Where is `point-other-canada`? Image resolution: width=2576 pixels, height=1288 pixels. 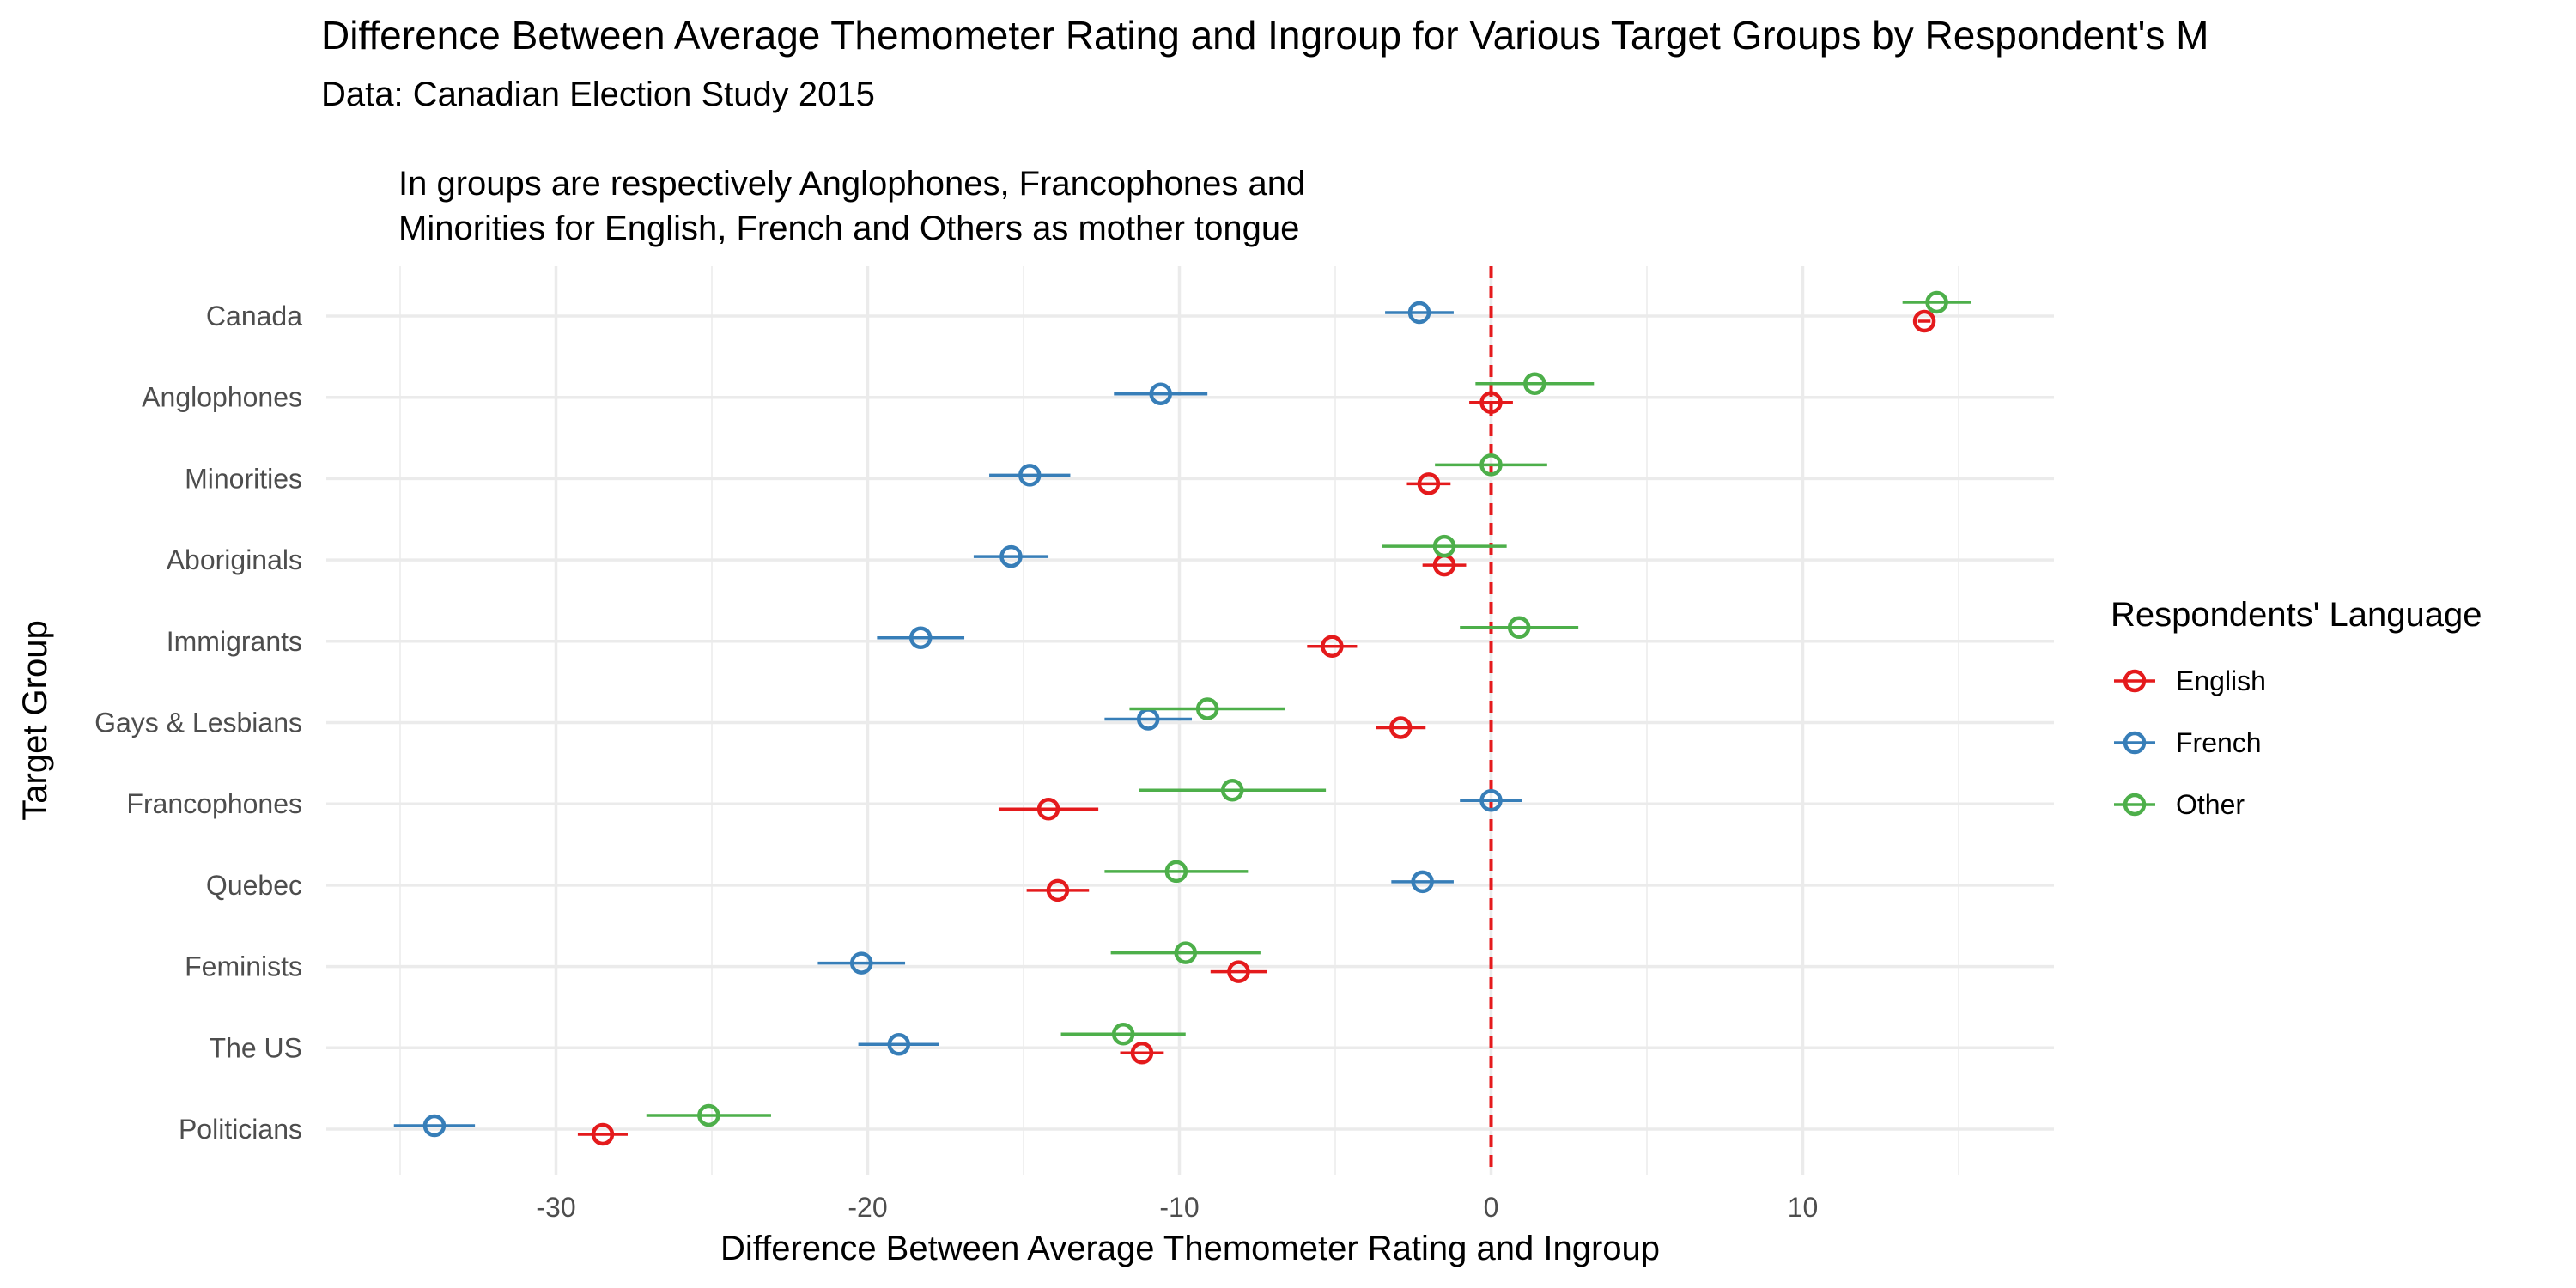
point-other-canada is located at coordinates (1937, 302).